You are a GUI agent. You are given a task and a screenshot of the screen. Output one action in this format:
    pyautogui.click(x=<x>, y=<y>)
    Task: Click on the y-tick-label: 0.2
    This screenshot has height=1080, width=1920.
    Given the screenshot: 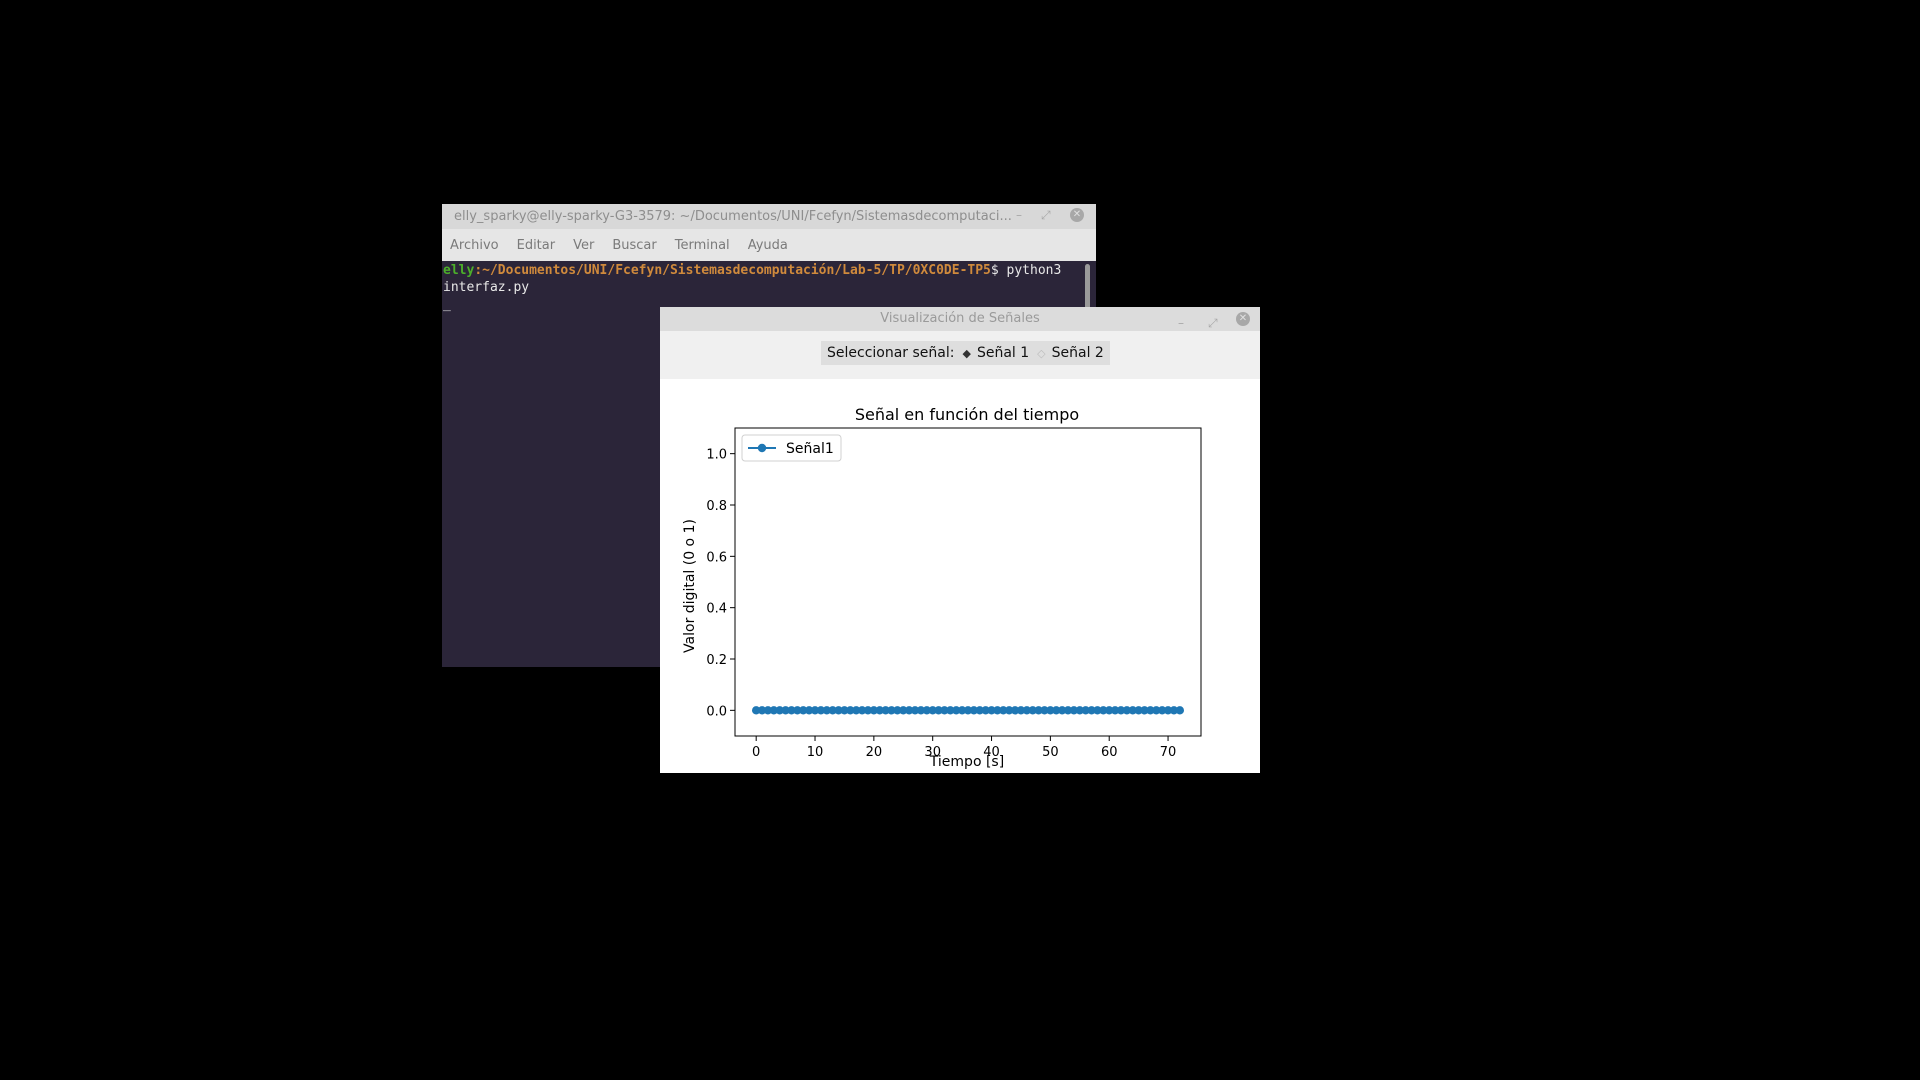 What is the action you would take?
    pyautogui.click(x=716, y=660)
    